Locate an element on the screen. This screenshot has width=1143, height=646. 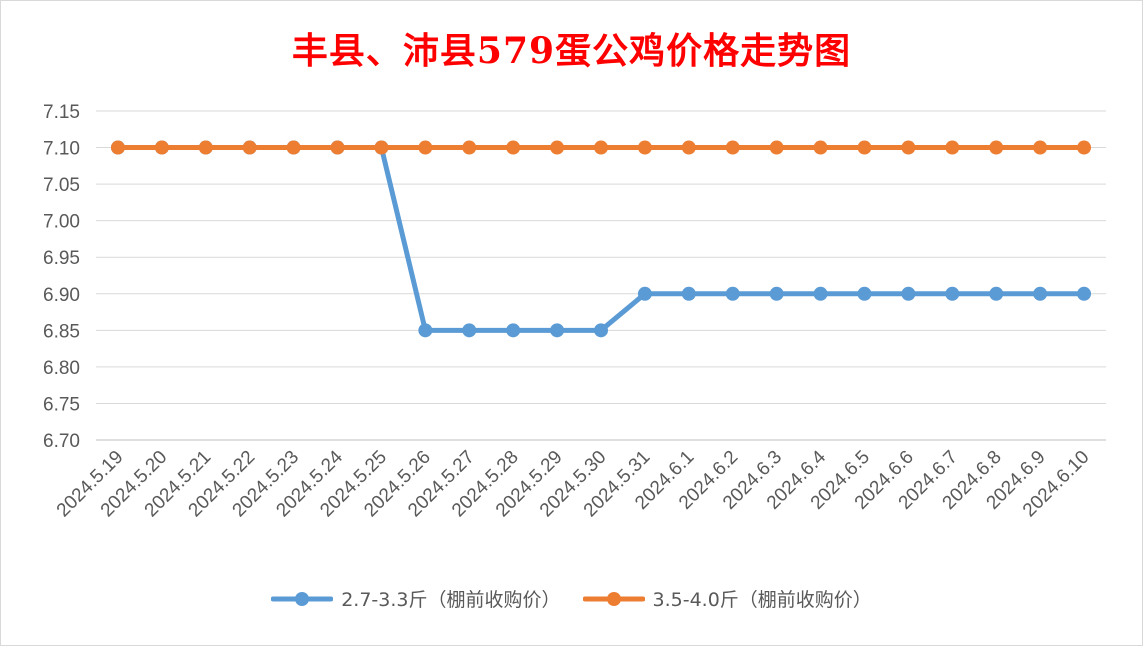
y-tick-label: 6.95 is located at coordinates (61, 258).